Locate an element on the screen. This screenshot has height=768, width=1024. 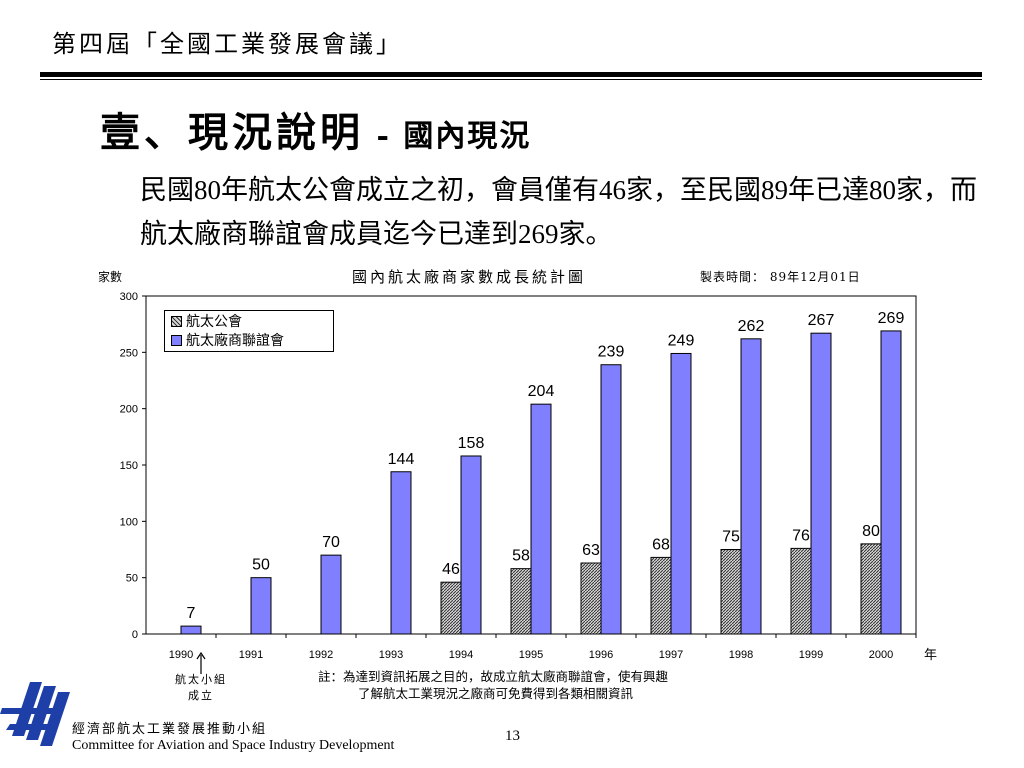
data-label: 75 is located at coordinates (731, 537).